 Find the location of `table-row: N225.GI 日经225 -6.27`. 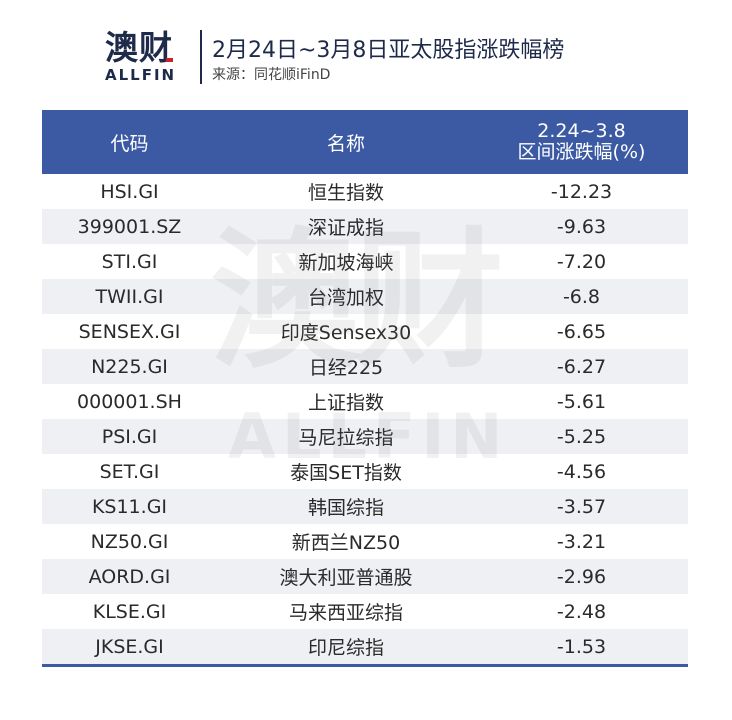

table-row: N225.GI 日经225 -6.27 is located at coordinates (365, 366).